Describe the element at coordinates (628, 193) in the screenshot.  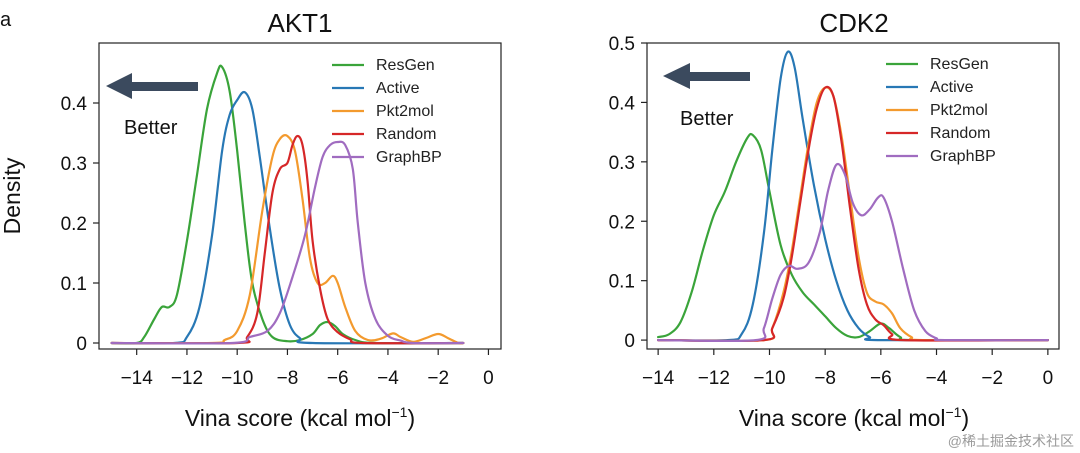
I see `y-axis: 0 0.1 0.2 0.3 0.4 0.5` at that location.